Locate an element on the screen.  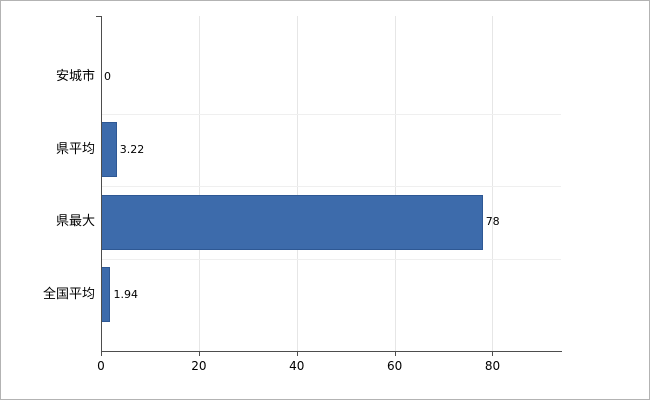
x-axis-tick-label: 20 is located at coordinates (199, 366).